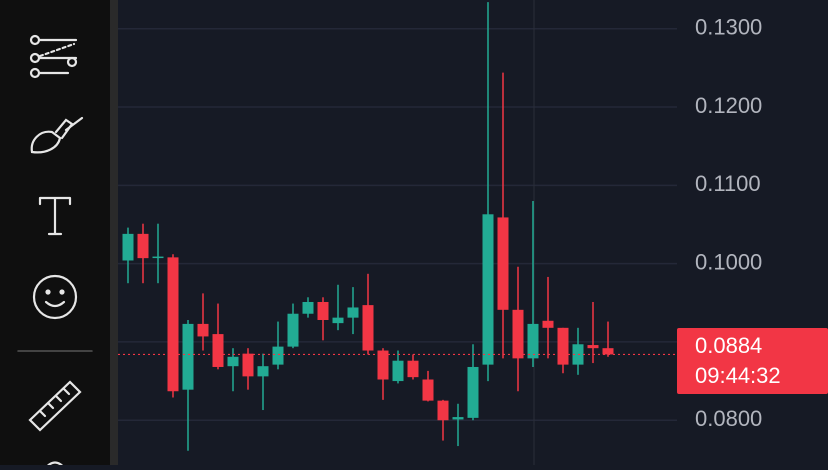 The height and width of the screenshot is (470, 828). Describe the element at coordinates (728, 261) in the screenshot. I see `y-tick-label: 0.1000` at that location.